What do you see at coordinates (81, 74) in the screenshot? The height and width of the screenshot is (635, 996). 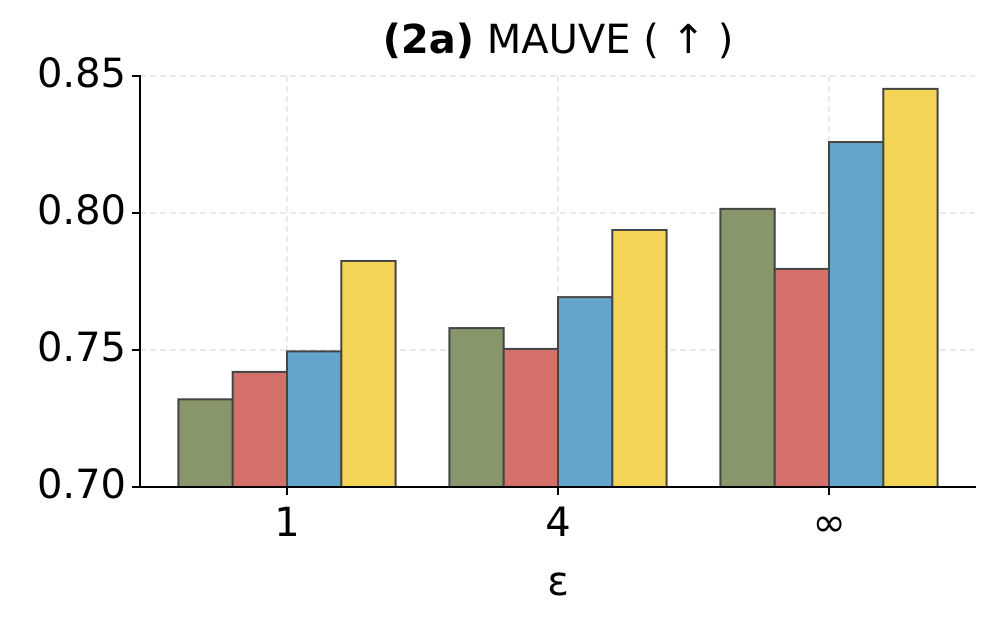 I see `y-tick-label: 0.85` at bounding box center [81, 74].